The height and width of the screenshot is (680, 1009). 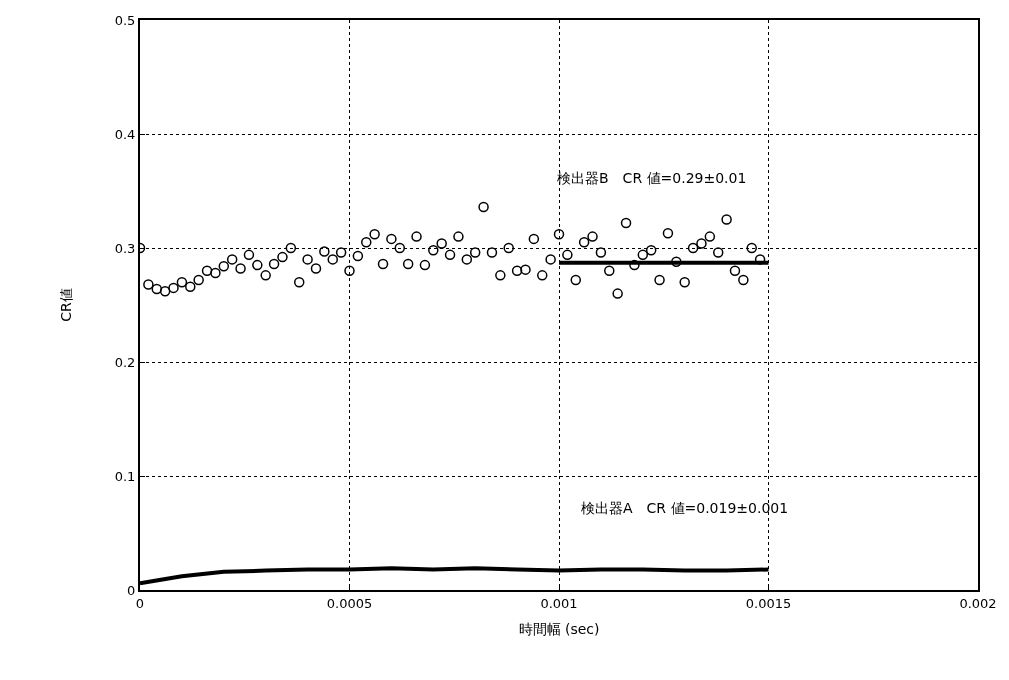 What do you see at coordinates (131, 590) in the screenshot?
I see `y-tick-label: 0` at bounding box center [131, 590].